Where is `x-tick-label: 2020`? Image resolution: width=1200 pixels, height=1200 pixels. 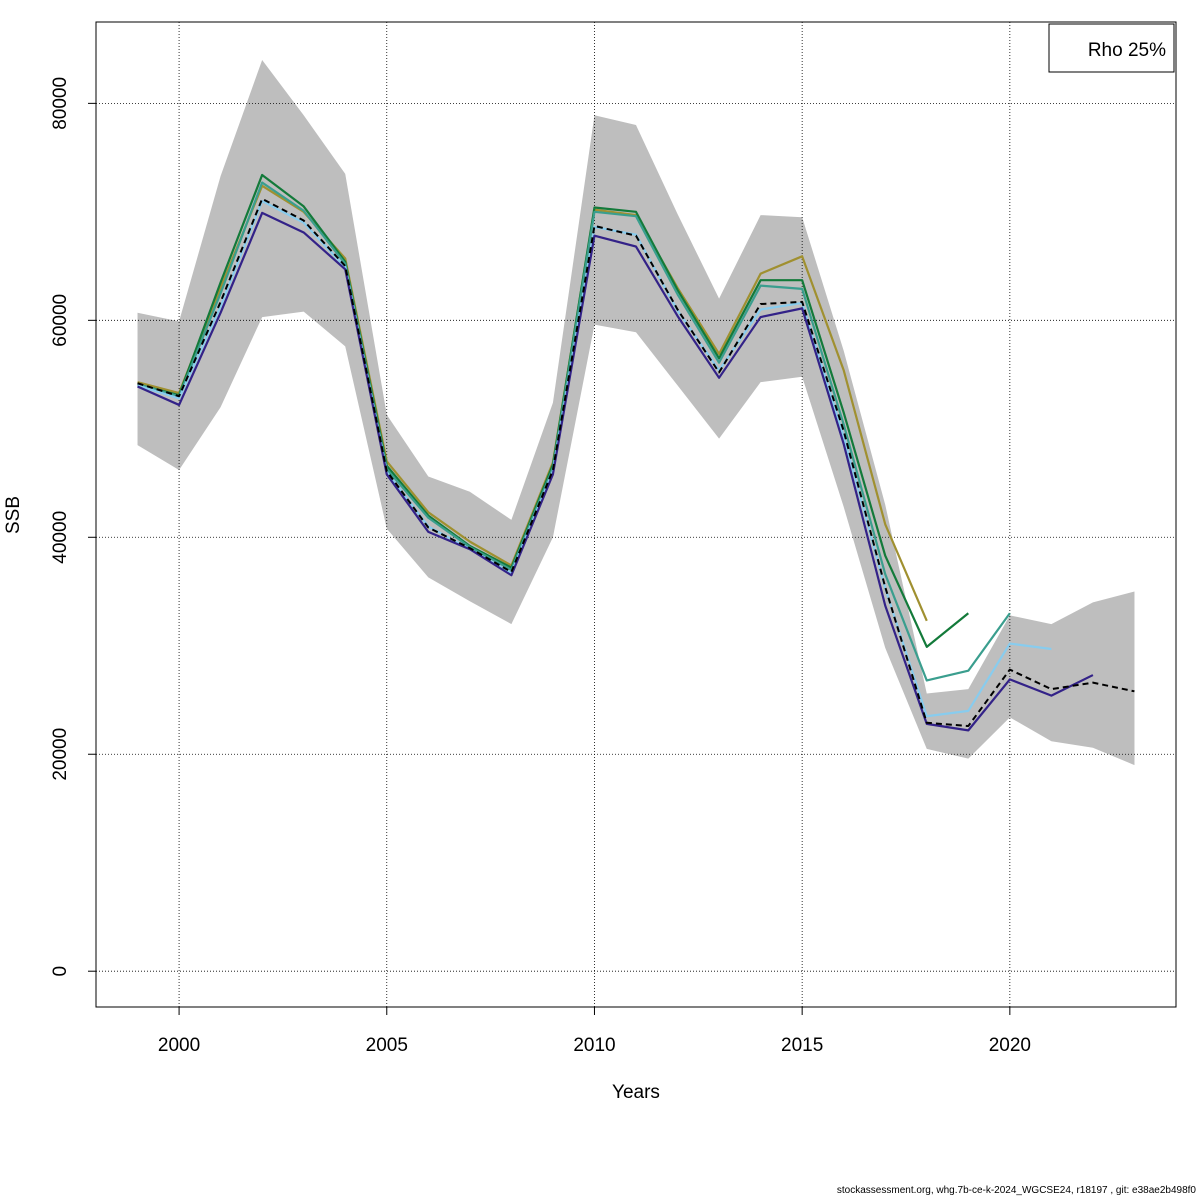
x-tick-label: 2020 is located at coordinates (1010, 1045).